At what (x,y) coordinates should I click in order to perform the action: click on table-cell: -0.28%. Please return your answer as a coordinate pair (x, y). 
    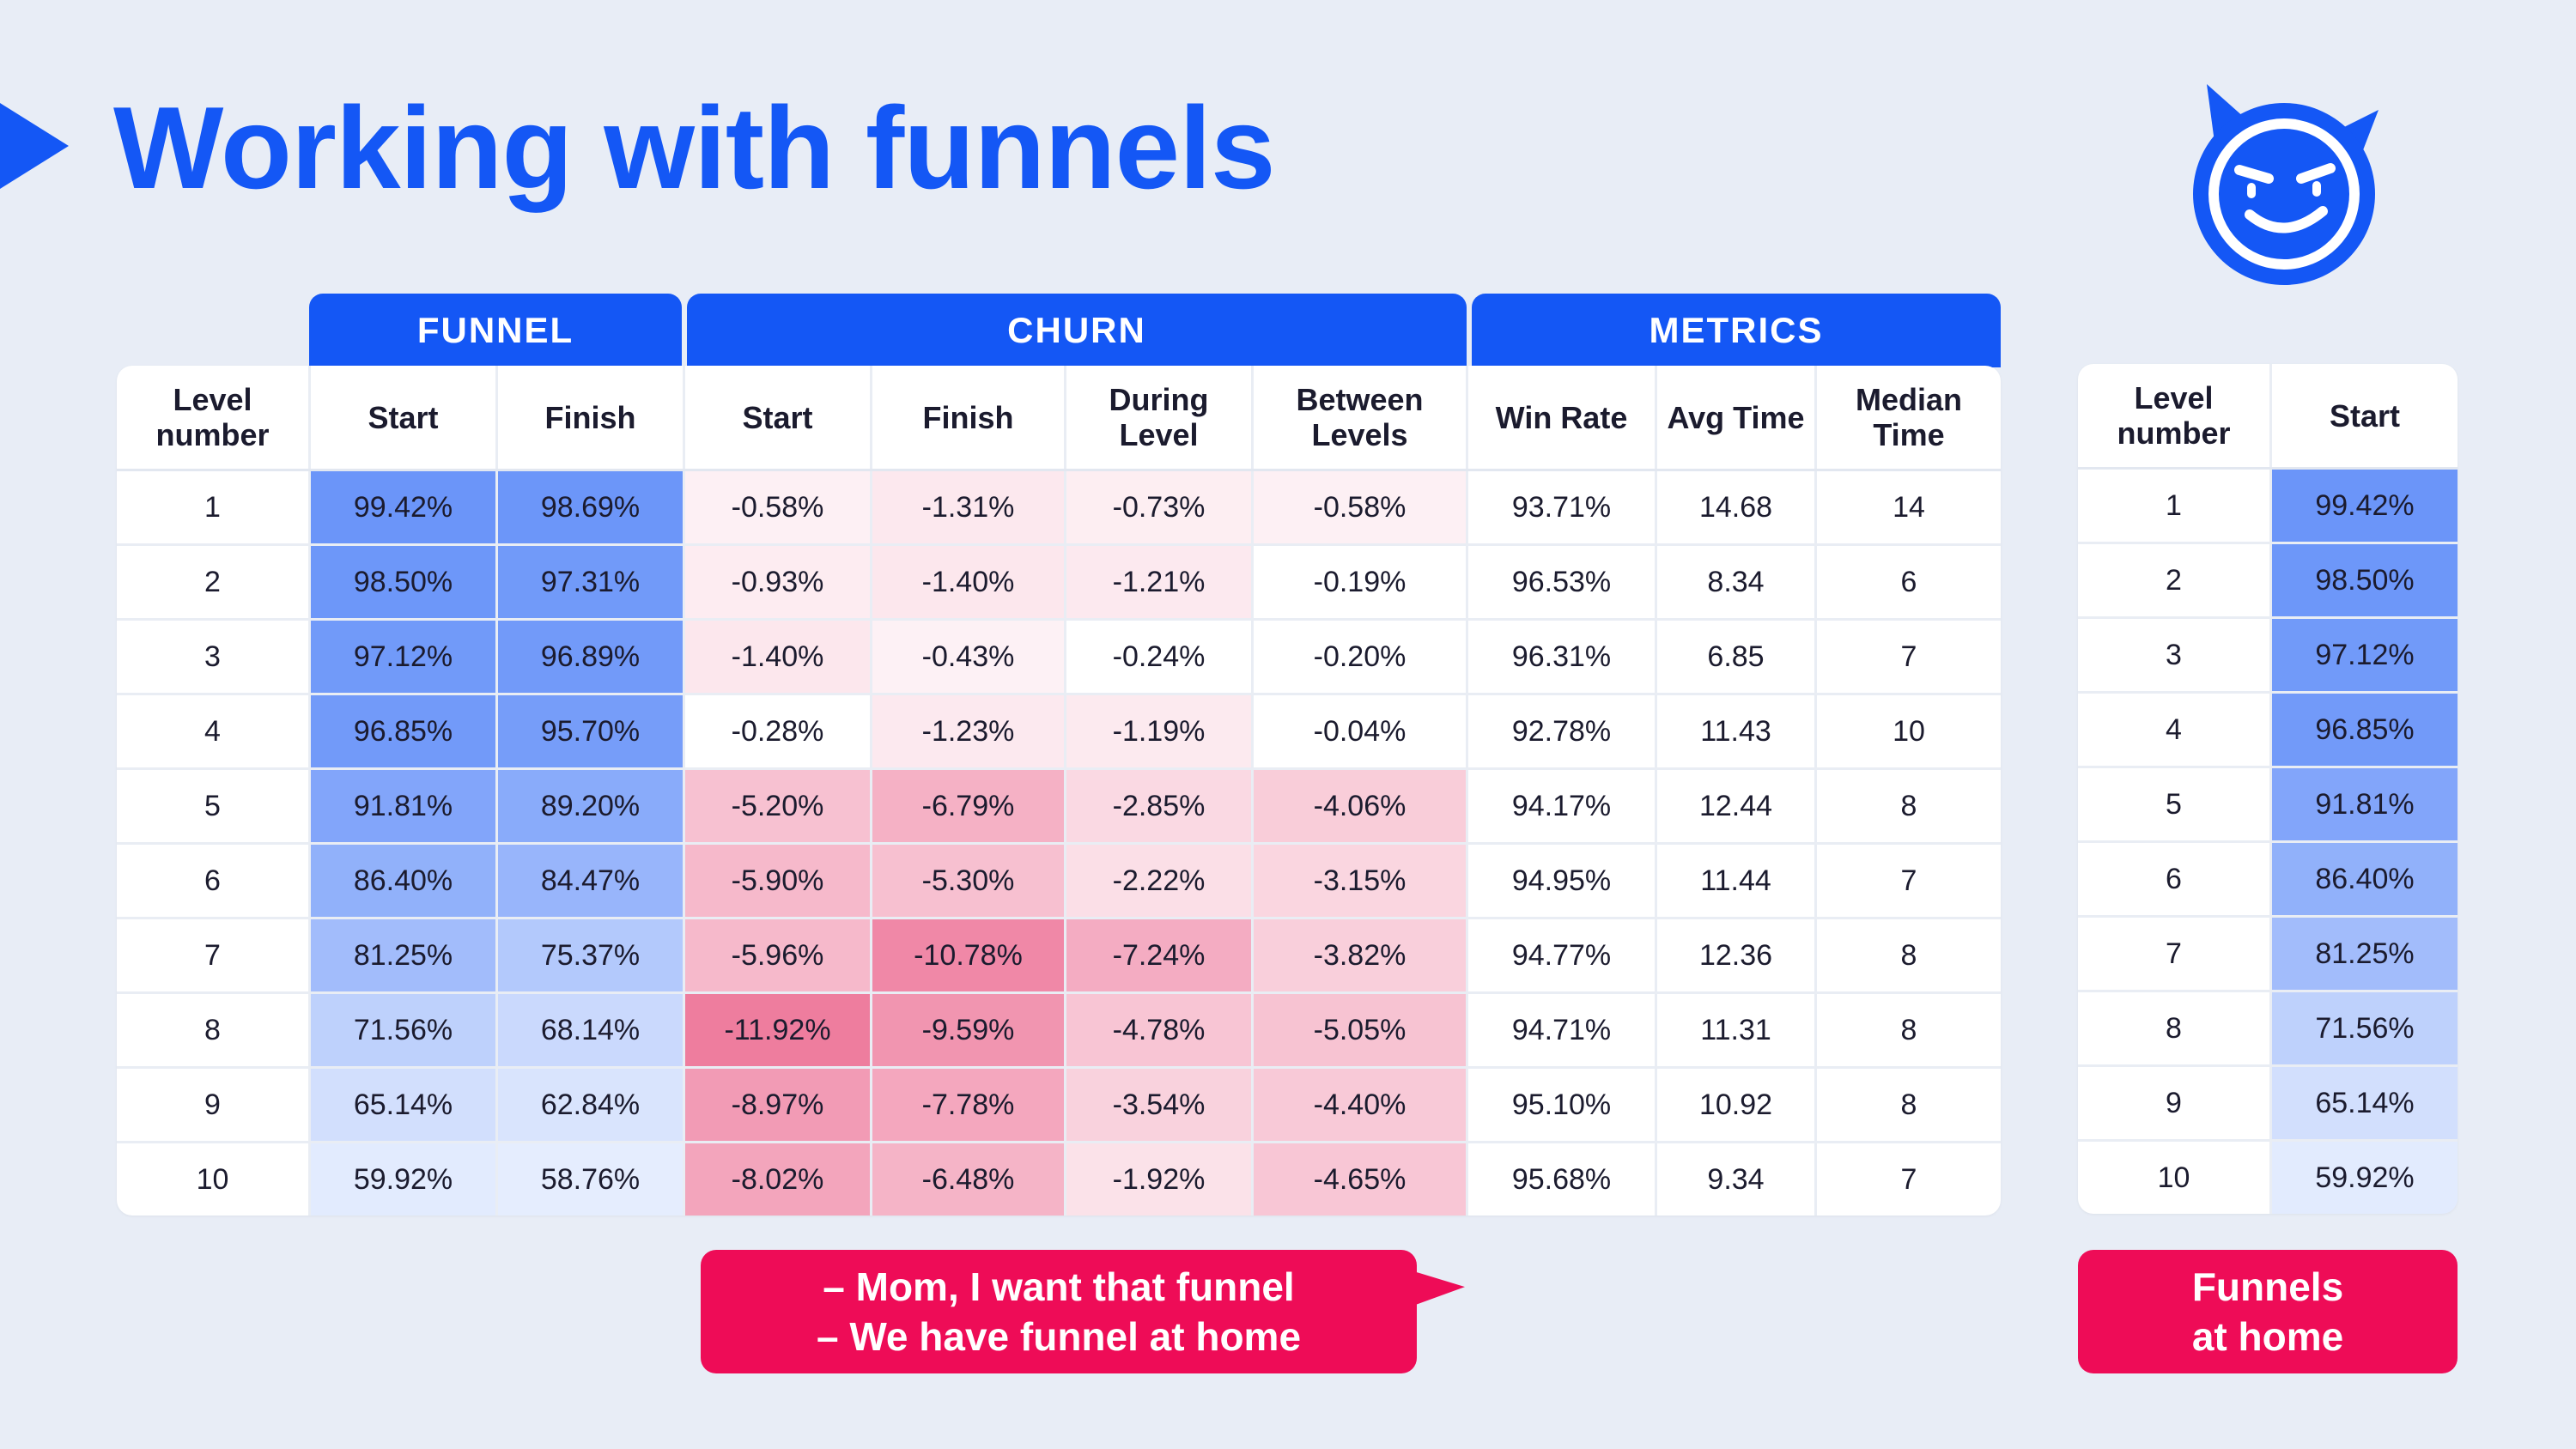
    Looking at the image, I should click on (779, 731).